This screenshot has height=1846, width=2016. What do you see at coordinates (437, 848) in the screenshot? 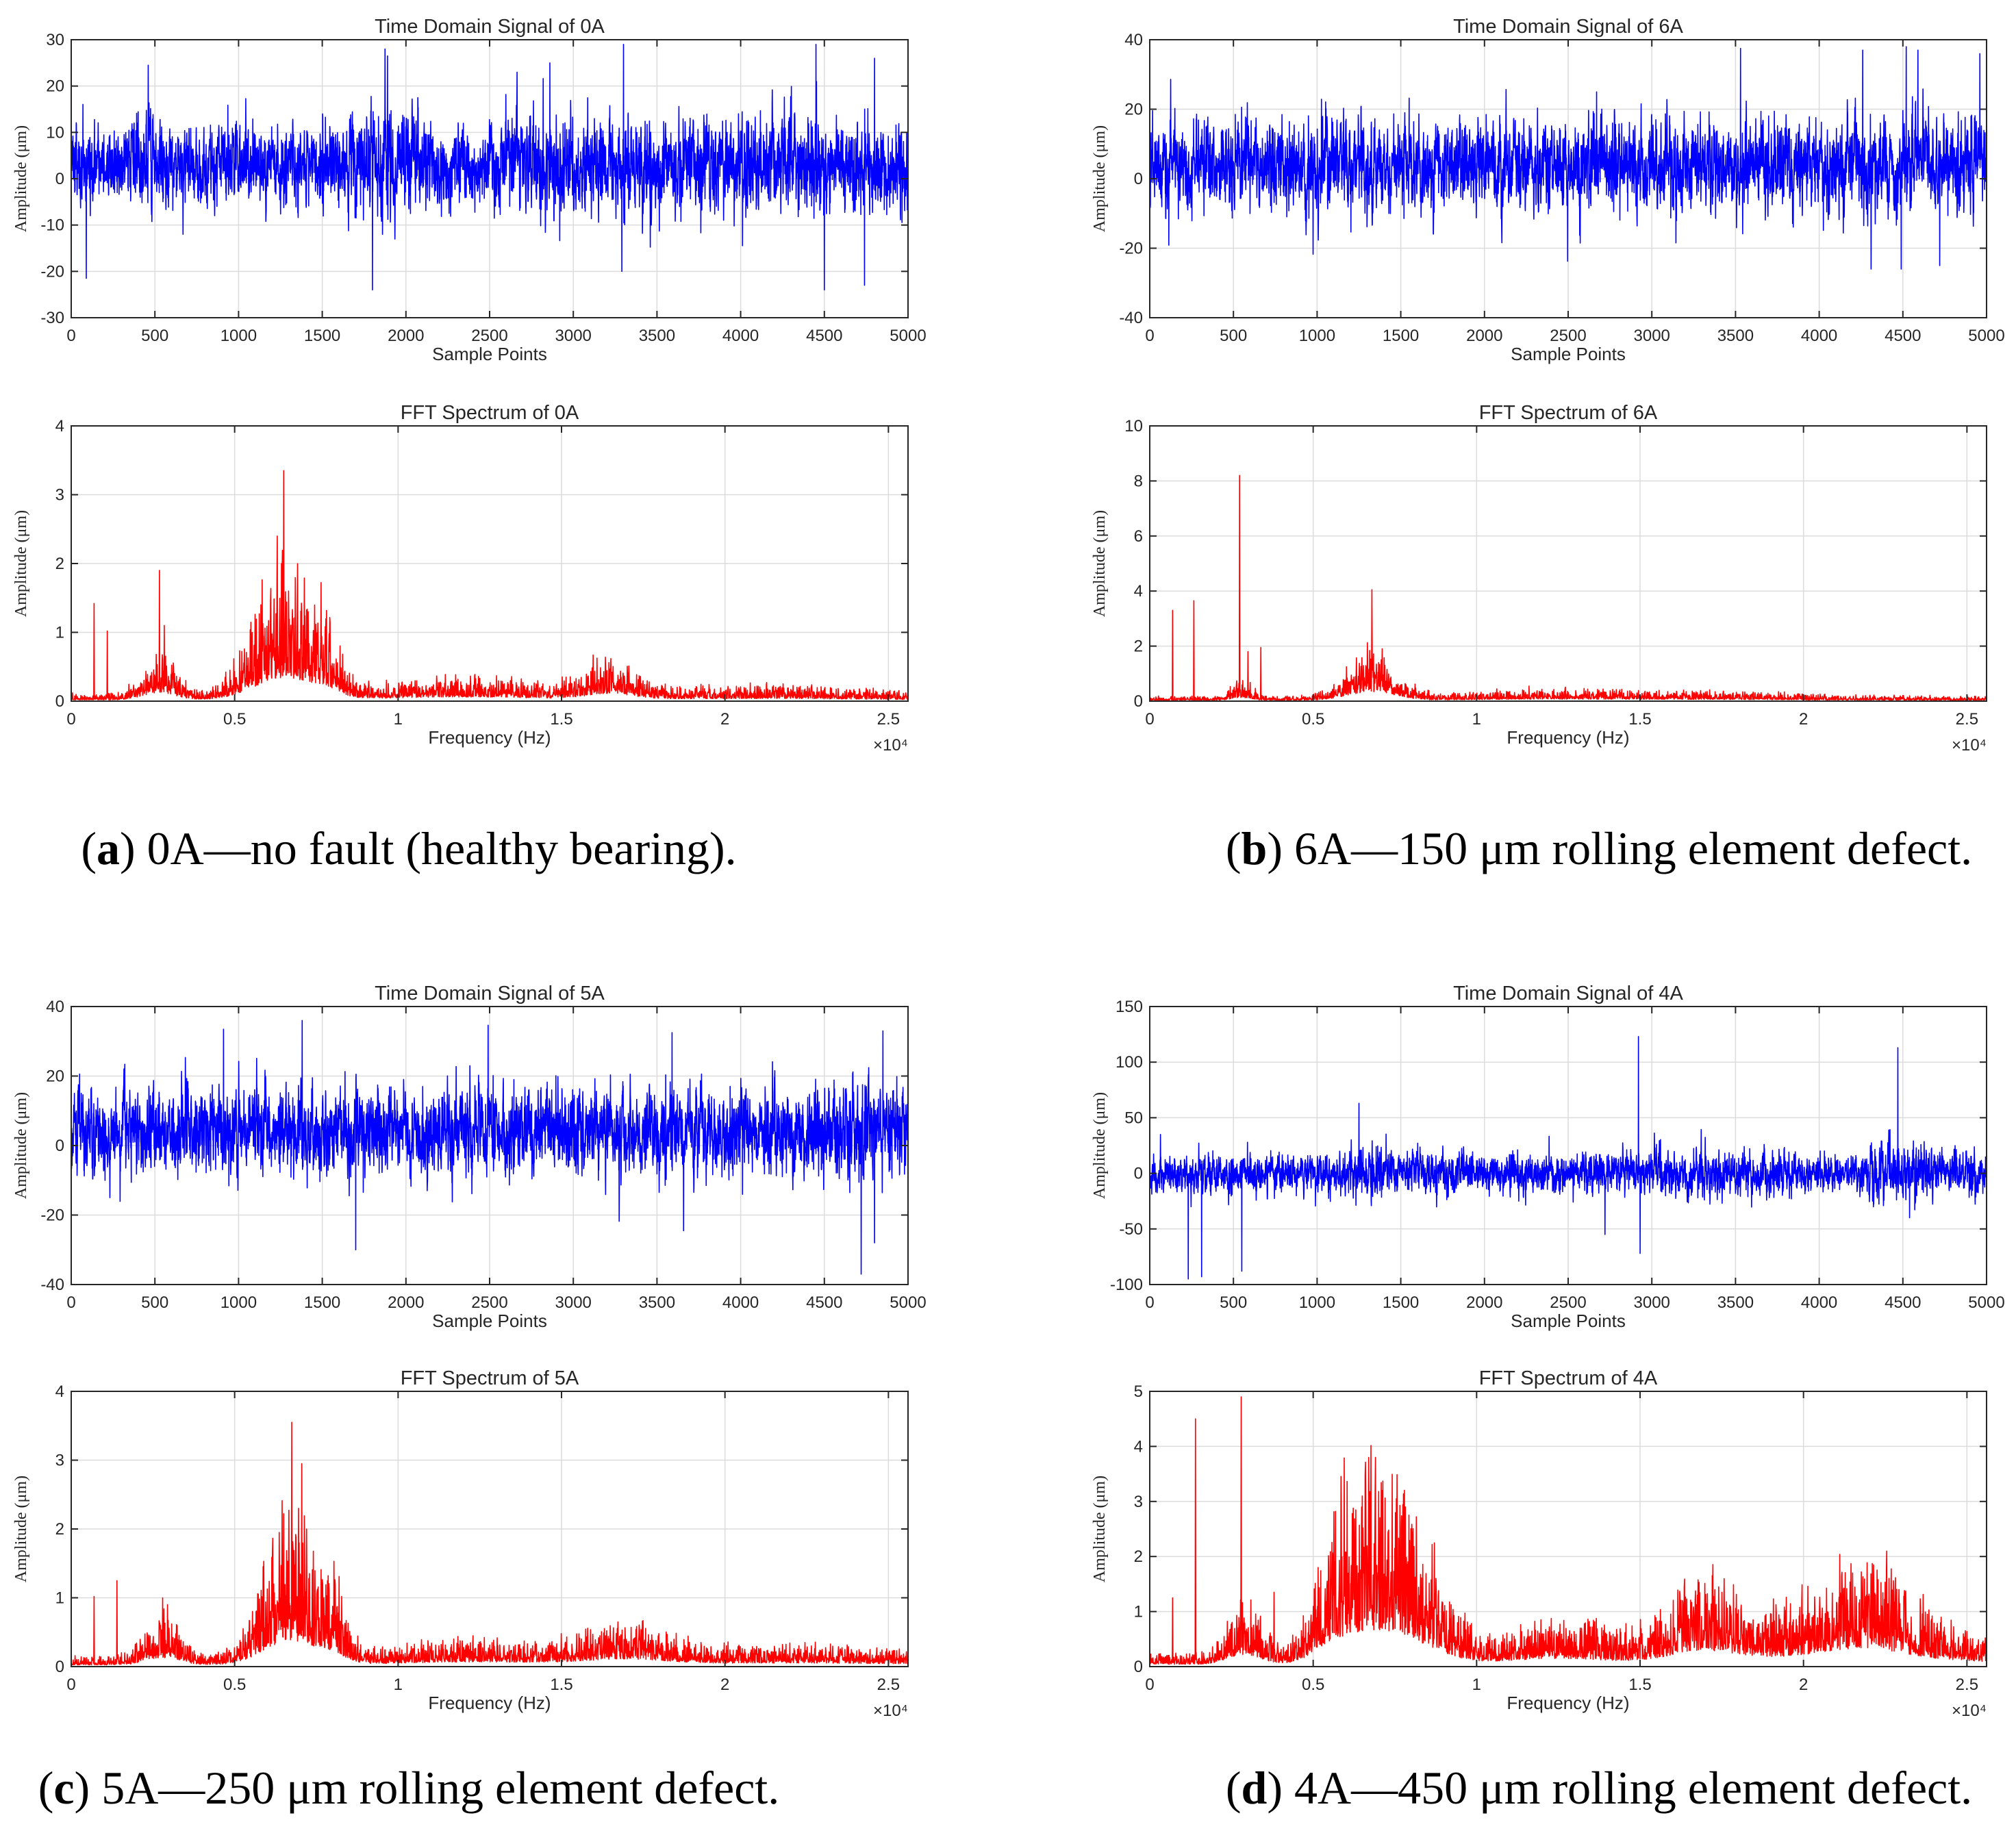
I see `caption-a-text: 0A—no fault (healthy bearing).` at bounding box center [437, 848].